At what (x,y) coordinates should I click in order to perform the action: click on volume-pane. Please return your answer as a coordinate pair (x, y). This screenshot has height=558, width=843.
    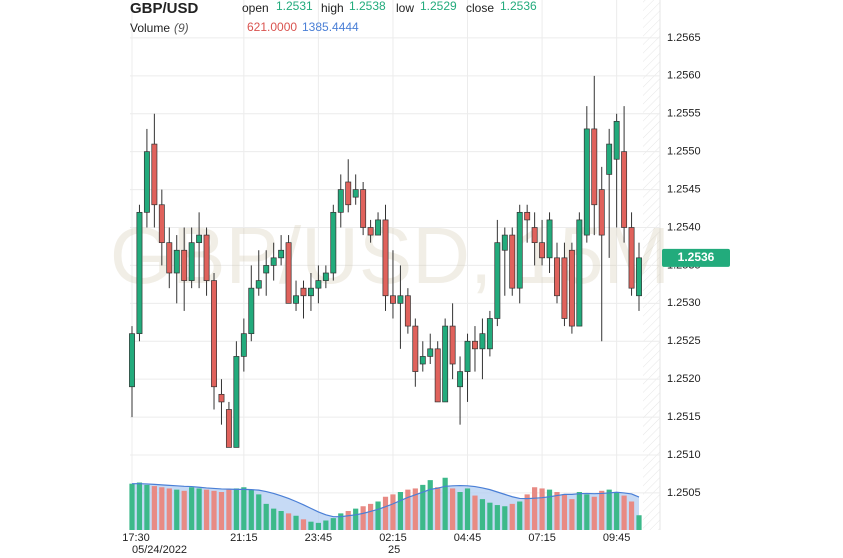
    Looking at the image, I should click on (385, 503).